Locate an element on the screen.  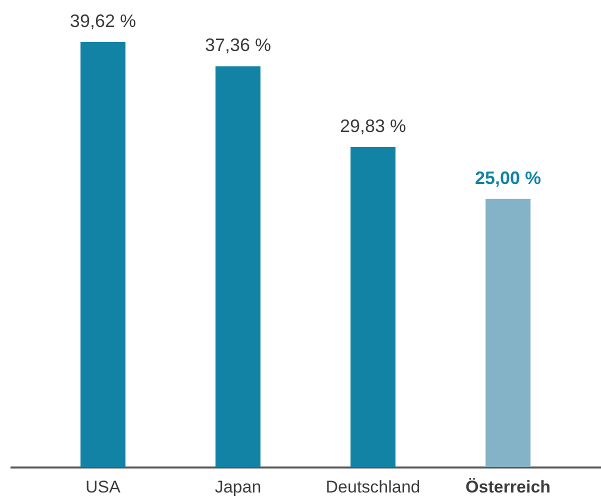
data-label: 39,62 % is located at coordinates (103, 21).